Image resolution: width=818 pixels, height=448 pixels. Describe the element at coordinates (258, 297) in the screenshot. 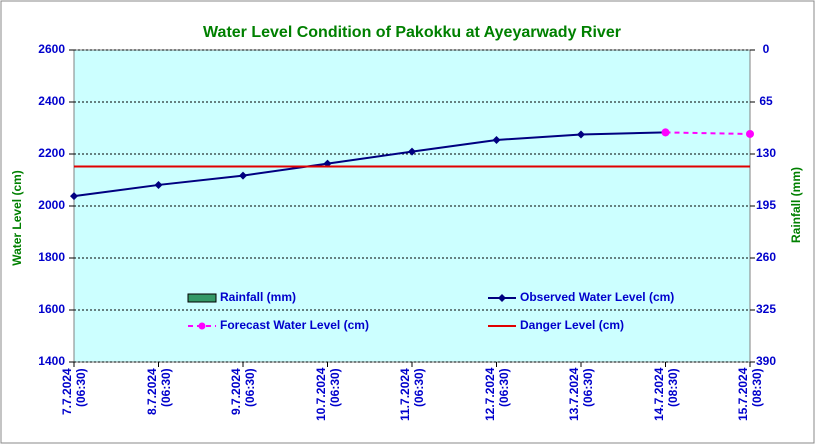

I see `legend-label: Rainfall (mm)` at that location.